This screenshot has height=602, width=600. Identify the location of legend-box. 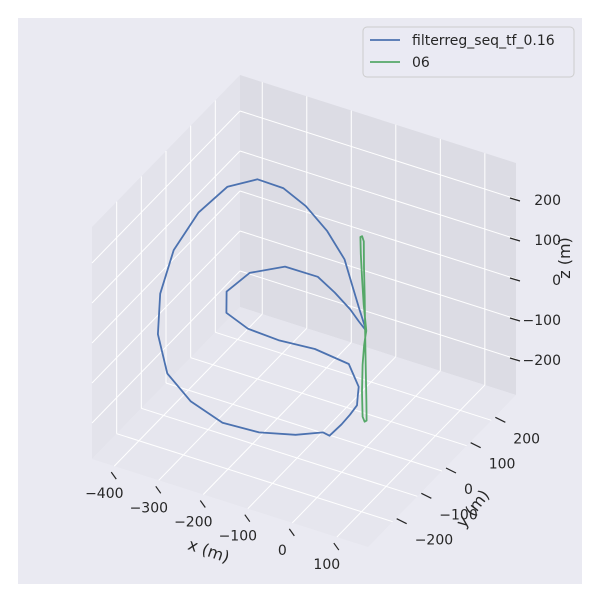
(468, 52).